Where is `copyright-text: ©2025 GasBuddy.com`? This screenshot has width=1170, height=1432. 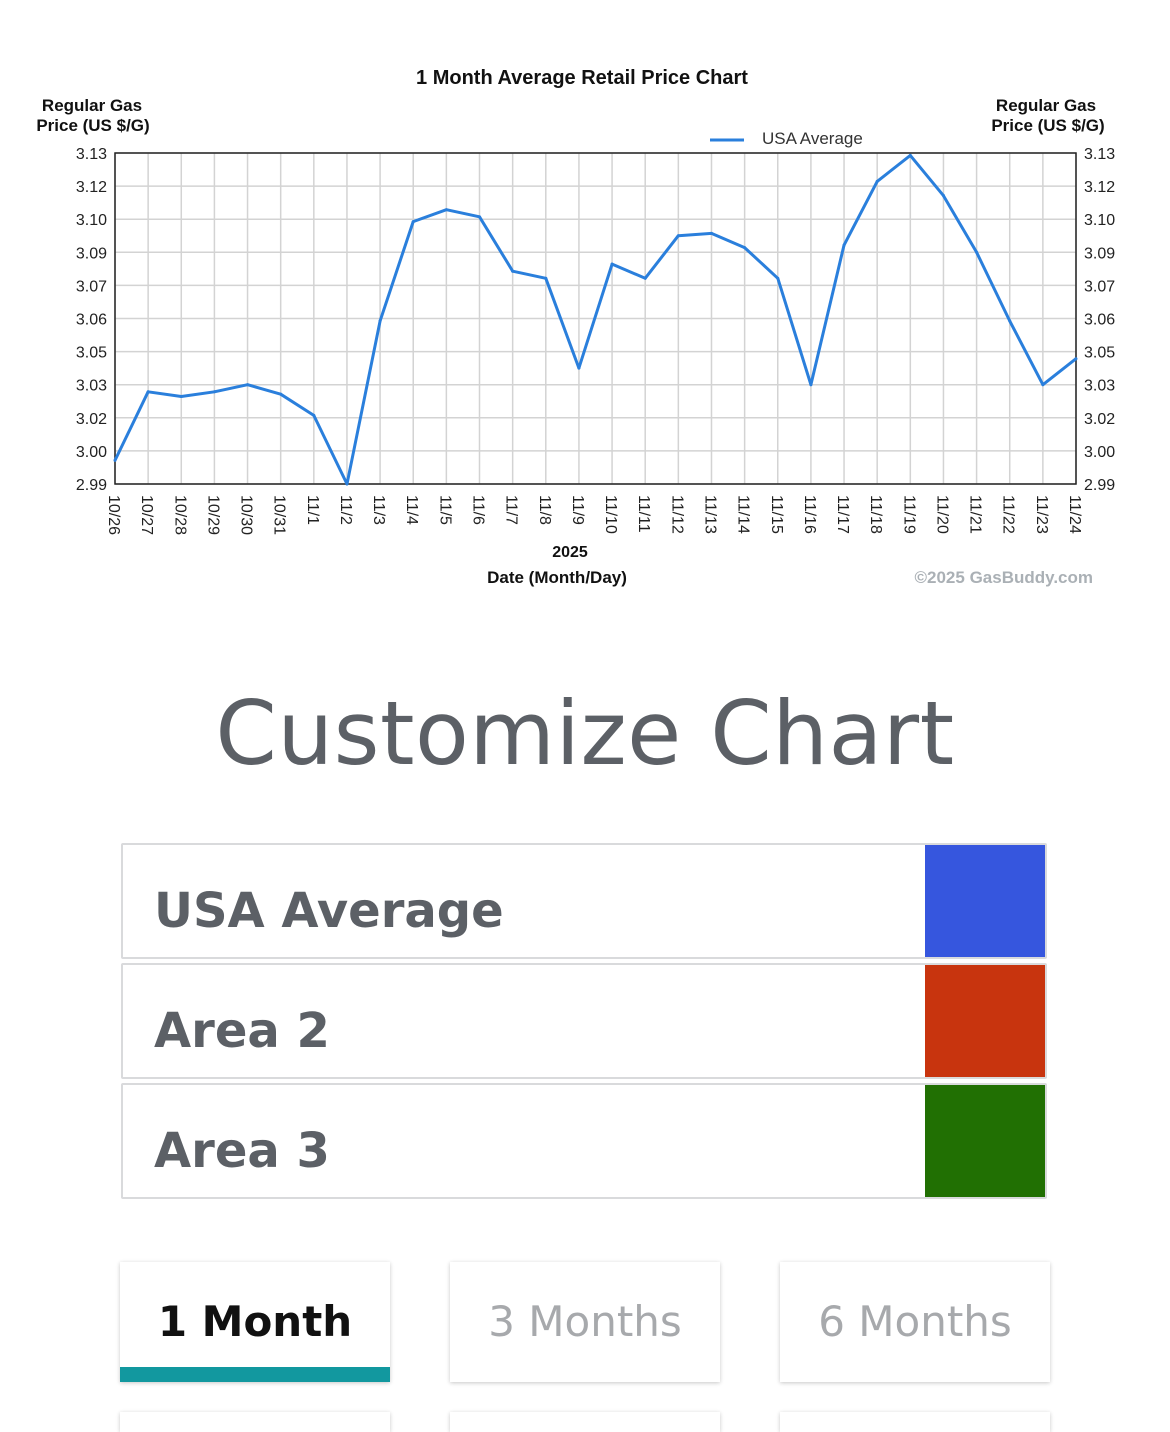
copyright-text: ©2025 GasBuddy.com is located at coordinates (1004, 577).